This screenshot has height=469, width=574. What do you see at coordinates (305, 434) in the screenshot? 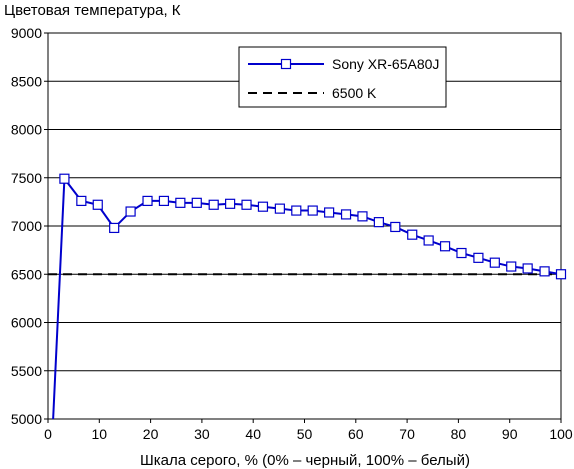
I see `x-tick-label-5: 50` at bounding box center [305, 434].